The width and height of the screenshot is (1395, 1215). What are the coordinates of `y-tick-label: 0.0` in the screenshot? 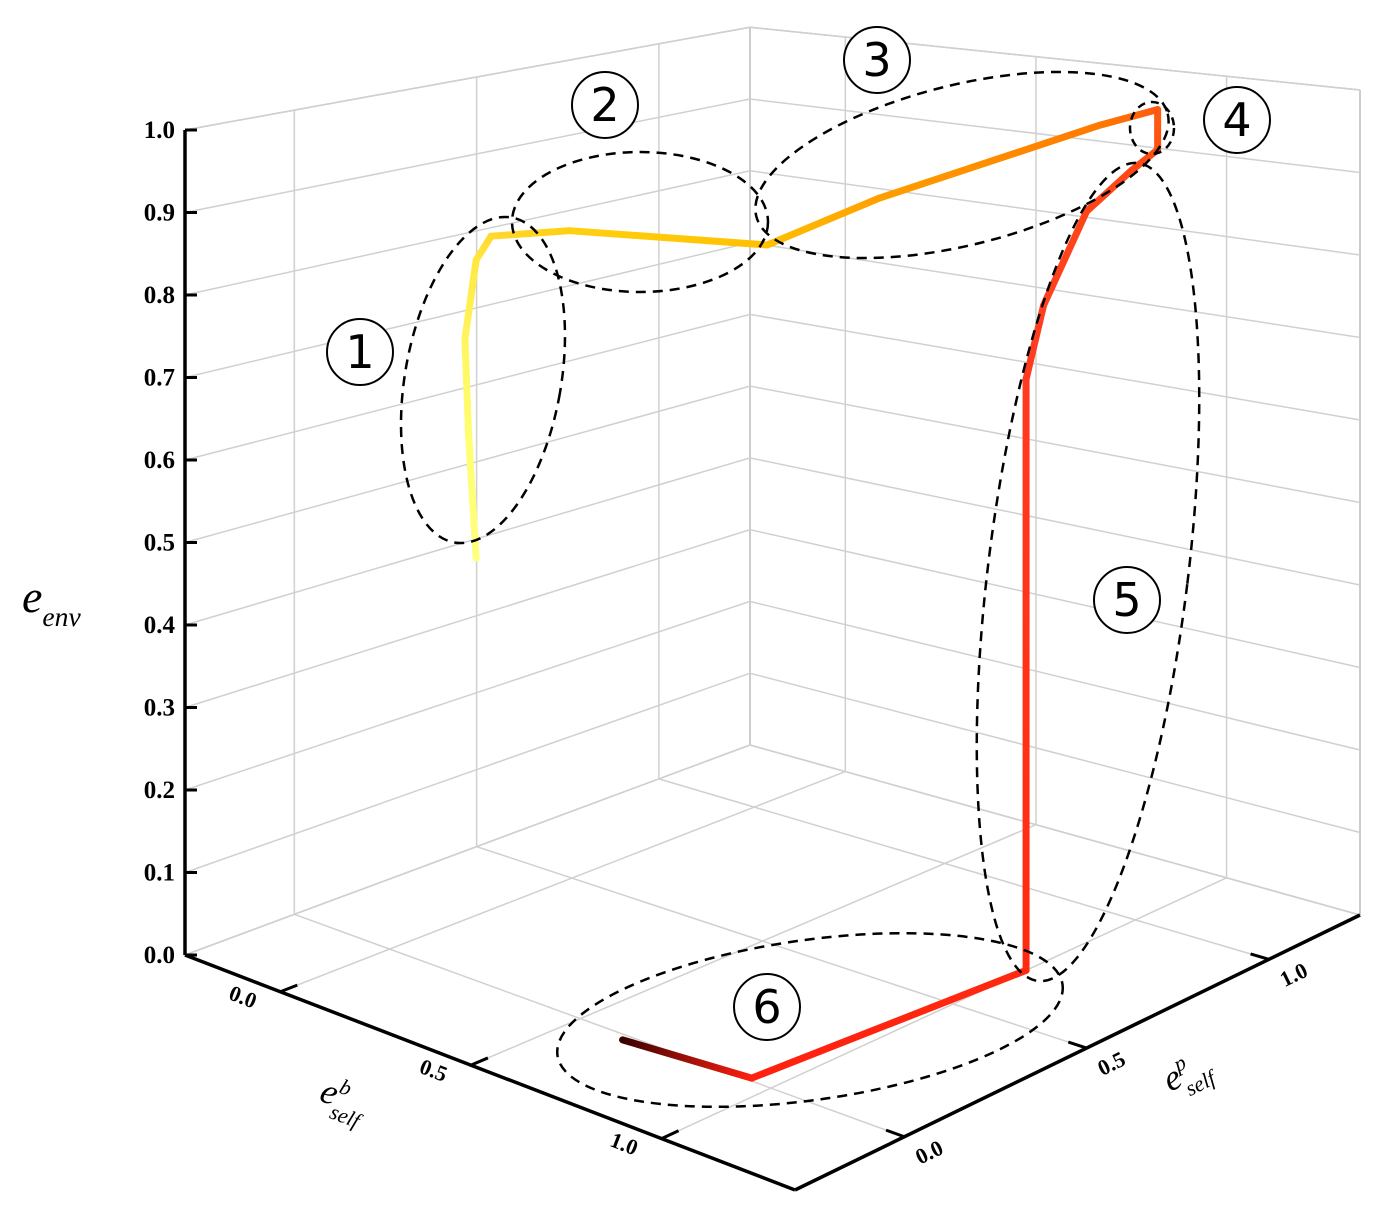 It's located at (929, 1152).